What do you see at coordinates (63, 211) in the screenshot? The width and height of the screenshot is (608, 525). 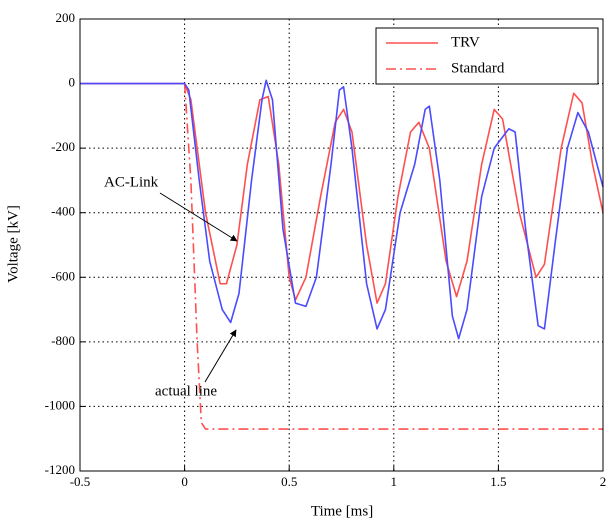 I see `y-tick-label: -400` at bounding box center [63, 211].